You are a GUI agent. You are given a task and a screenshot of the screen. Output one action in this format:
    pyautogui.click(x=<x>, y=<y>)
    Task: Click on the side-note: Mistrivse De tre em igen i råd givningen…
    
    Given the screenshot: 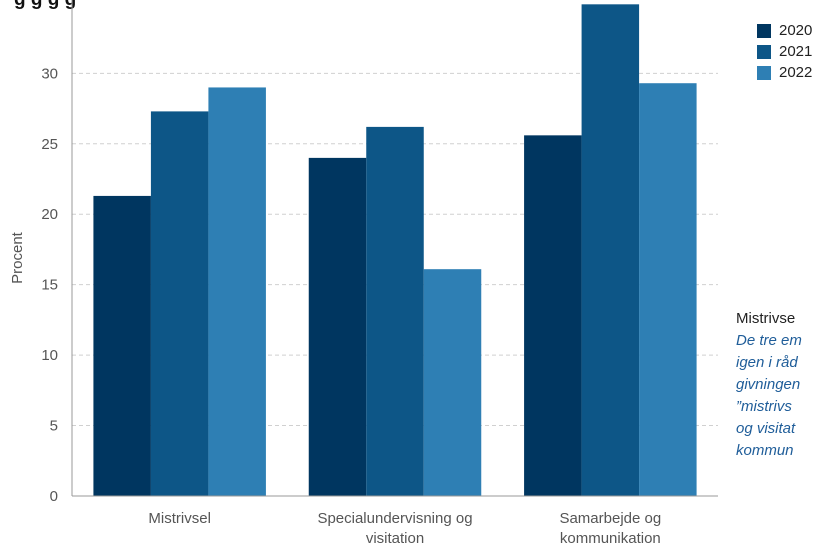 What is the action you would take?
    pyautogui.click(x=784, y=385)
    